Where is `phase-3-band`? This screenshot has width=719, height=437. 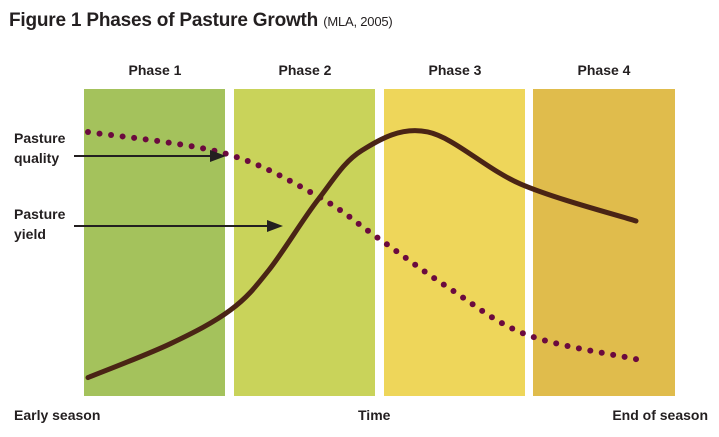 phase-3-band is located at coordinates (454, 242).